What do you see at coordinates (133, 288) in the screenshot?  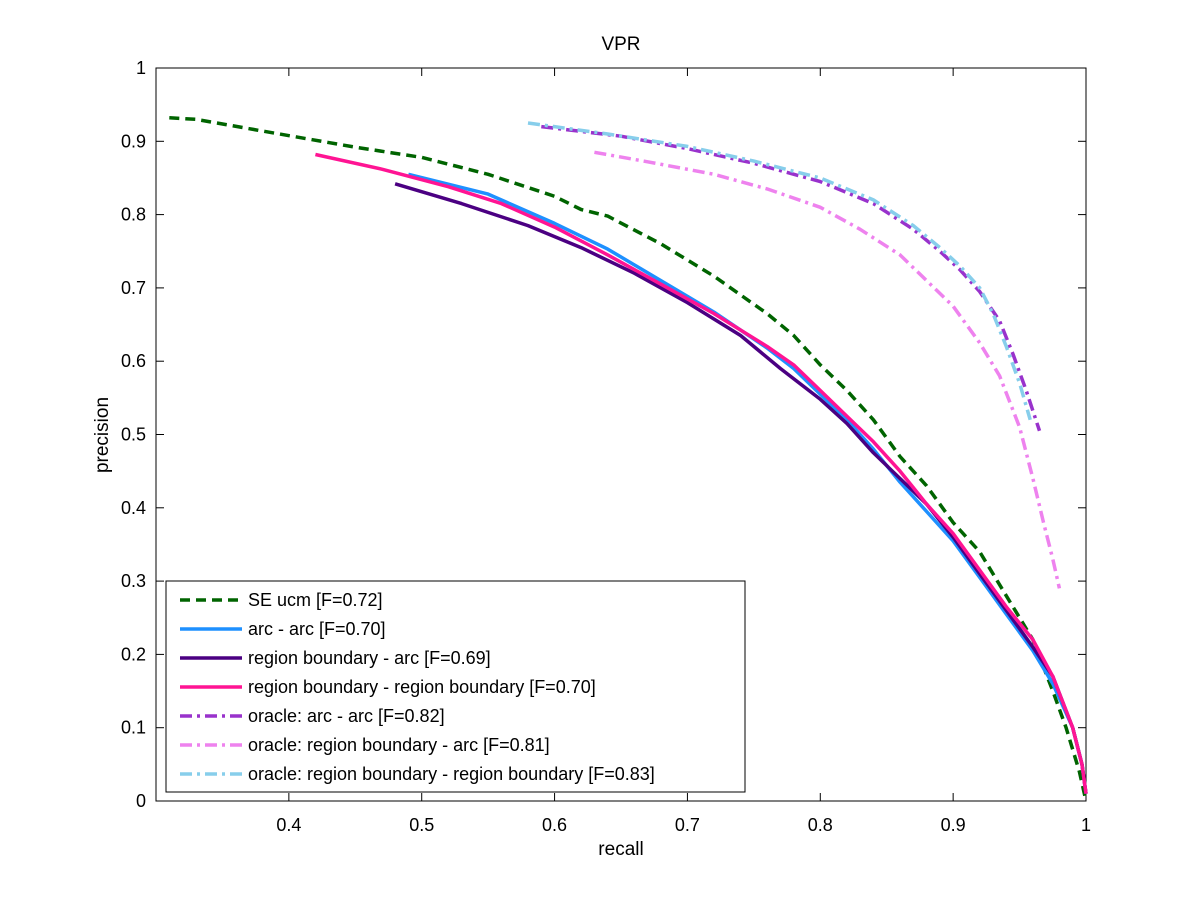 I see `y-tick-label: 0.7` at bounding box center [133, 288].